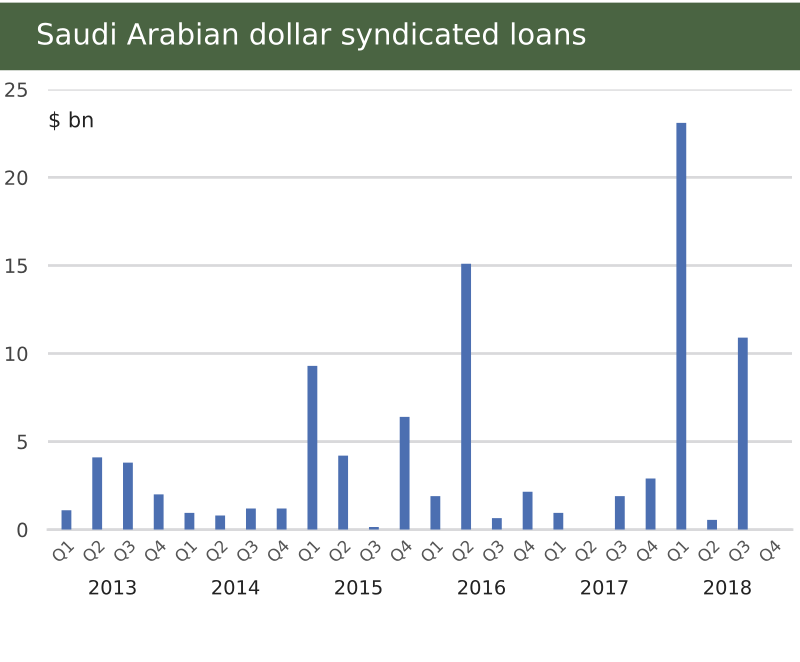 This screenshot has width=800, height=662. What do you see at coordinates (16, 266) in the screenshot?
I see `y-tick-label: 15` at bounding box center [16, 266].